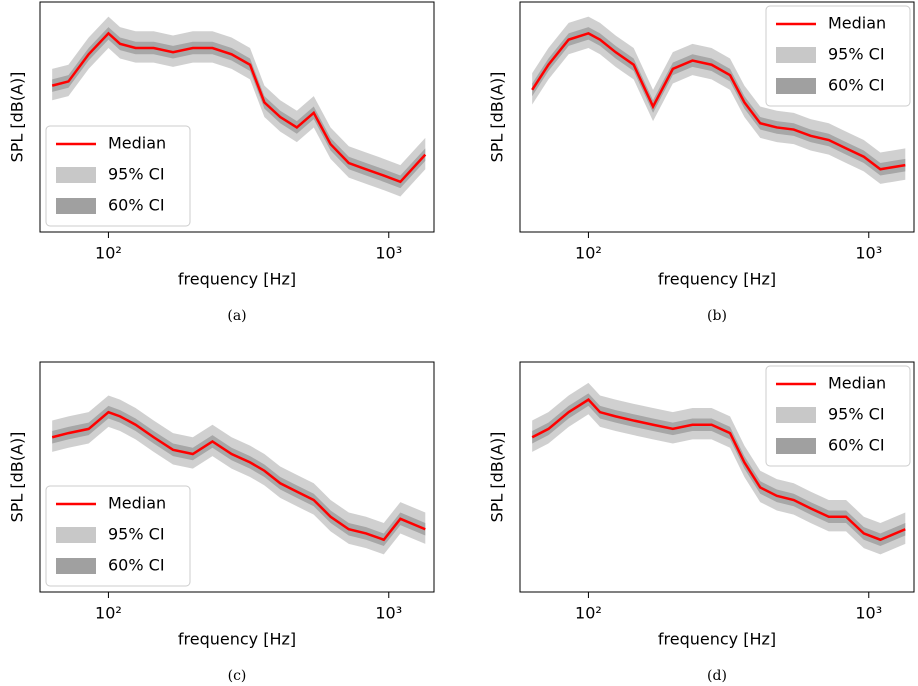 This screenshot has height=686, width=918. What do you see at coordinates (717, 676) in the screenshot?
I see `caption: (d)` at bounding box center [717, 676].